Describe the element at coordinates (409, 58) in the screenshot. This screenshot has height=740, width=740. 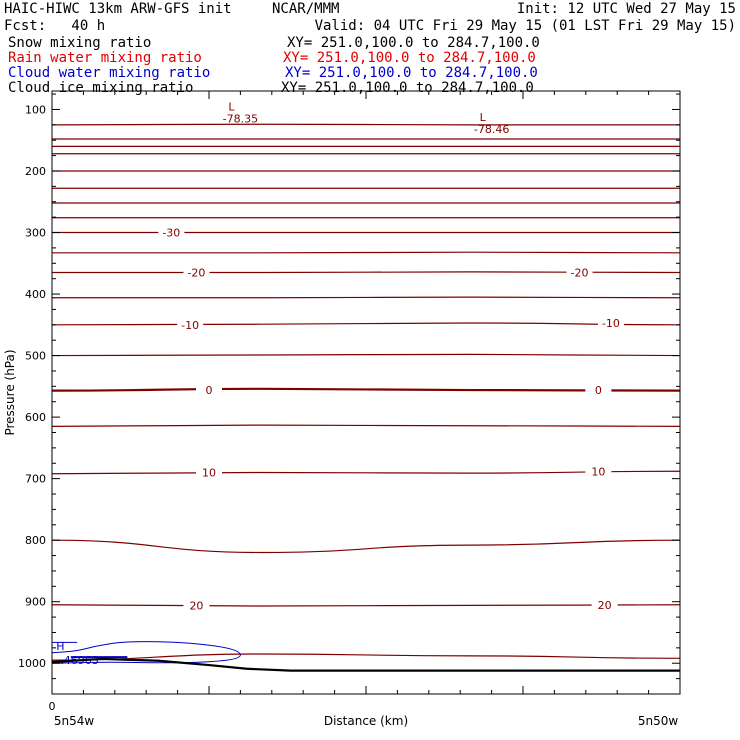
I see `field-xy-rain: XY= 251.0,100.0 to 284.7,100.0` at that location.